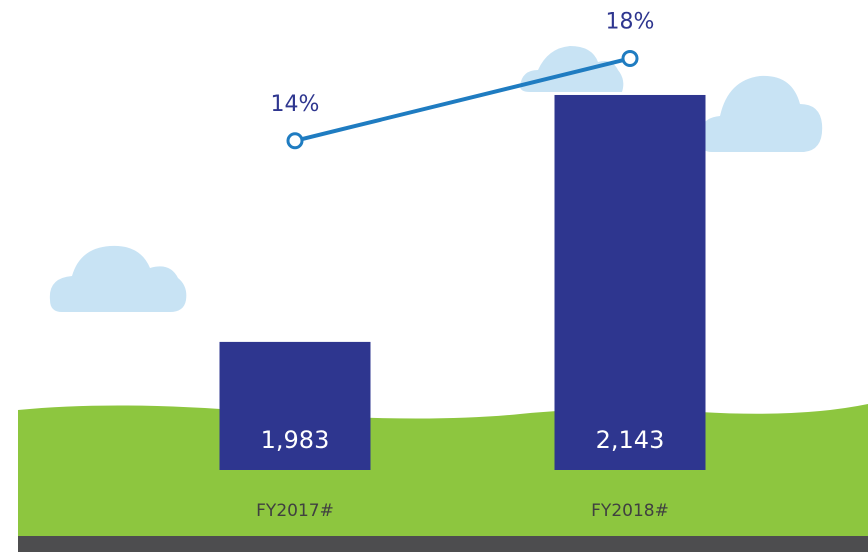 Image resolution: width=868 pixels, height=552 pixels. What do you see at coordinates (630, 440) in the screenshot?
I see `bar-value-label: 2,143` at bounding box center [630, 440].